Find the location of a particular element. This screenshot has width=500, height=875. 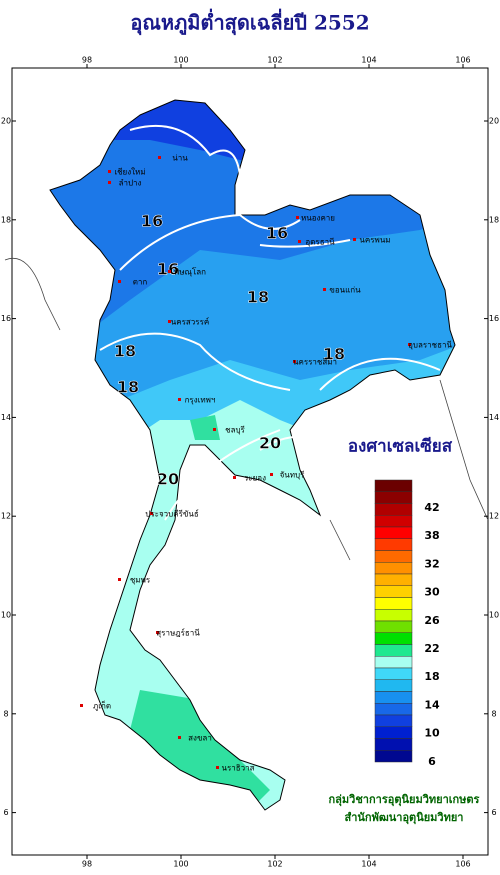

place-label: ภูเก็ต is located at coordinates (102, 706).